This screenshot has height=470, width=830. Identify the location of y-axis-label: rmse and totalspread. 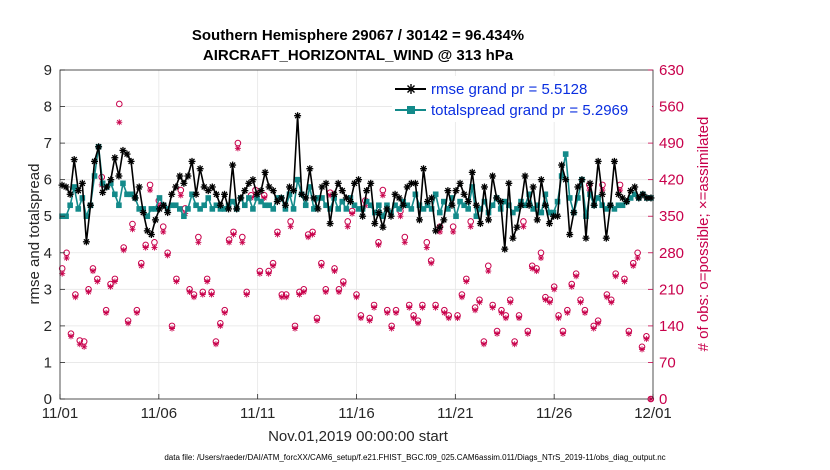
(34, 234).